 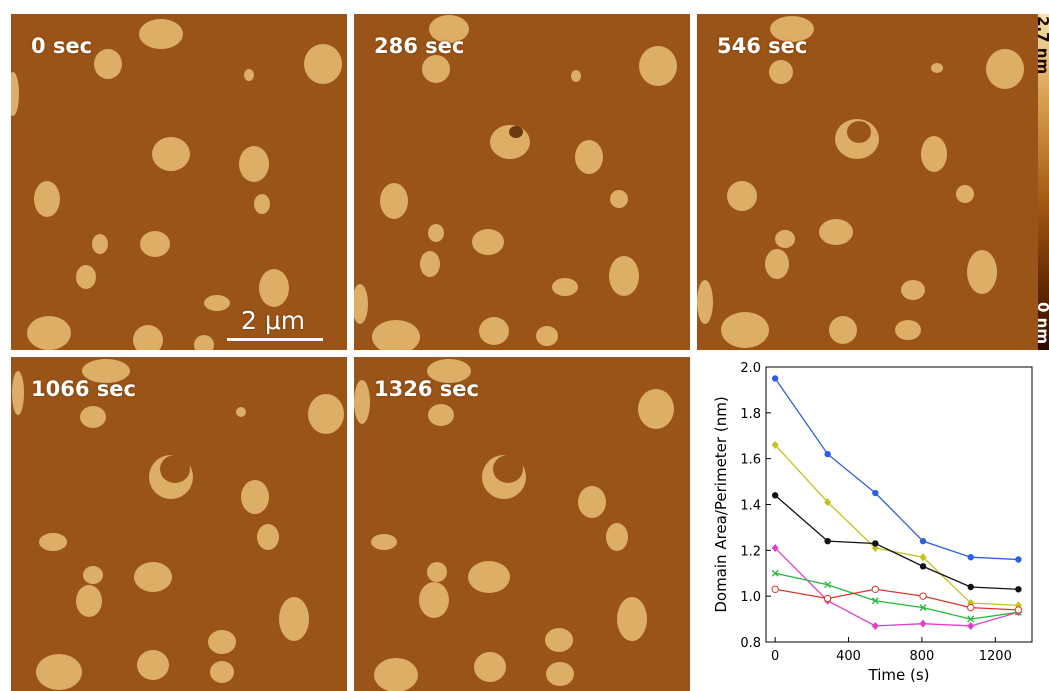 What do you see at coordinates (750, 643) in the screenshot?
I see `y-tick-label: 0.8` at bounding box center [750, 643].